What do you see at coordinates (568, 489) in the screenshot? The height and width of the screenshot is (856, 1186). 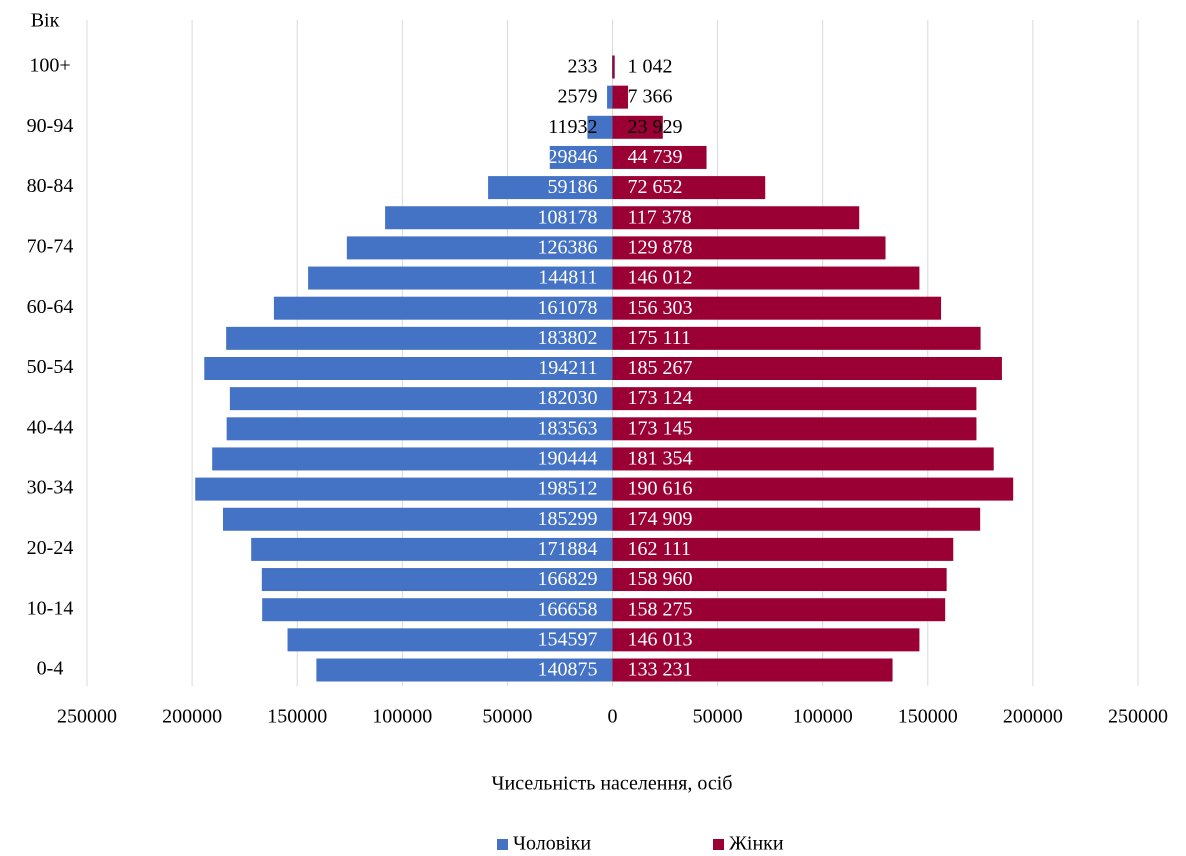 I see `data-label: 198512` at bounding box center [568, 489].